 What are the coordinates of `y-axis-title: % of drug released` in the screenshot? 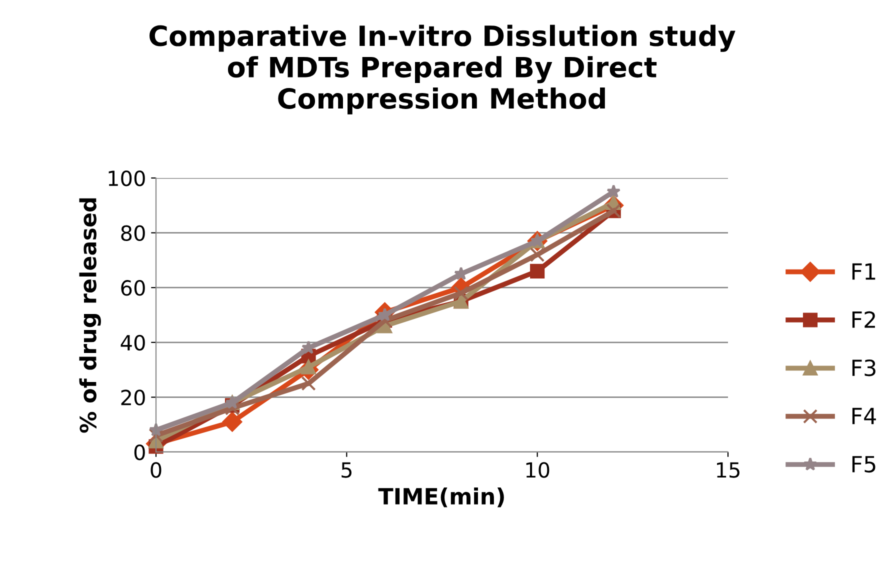 It's located at (90, 315).